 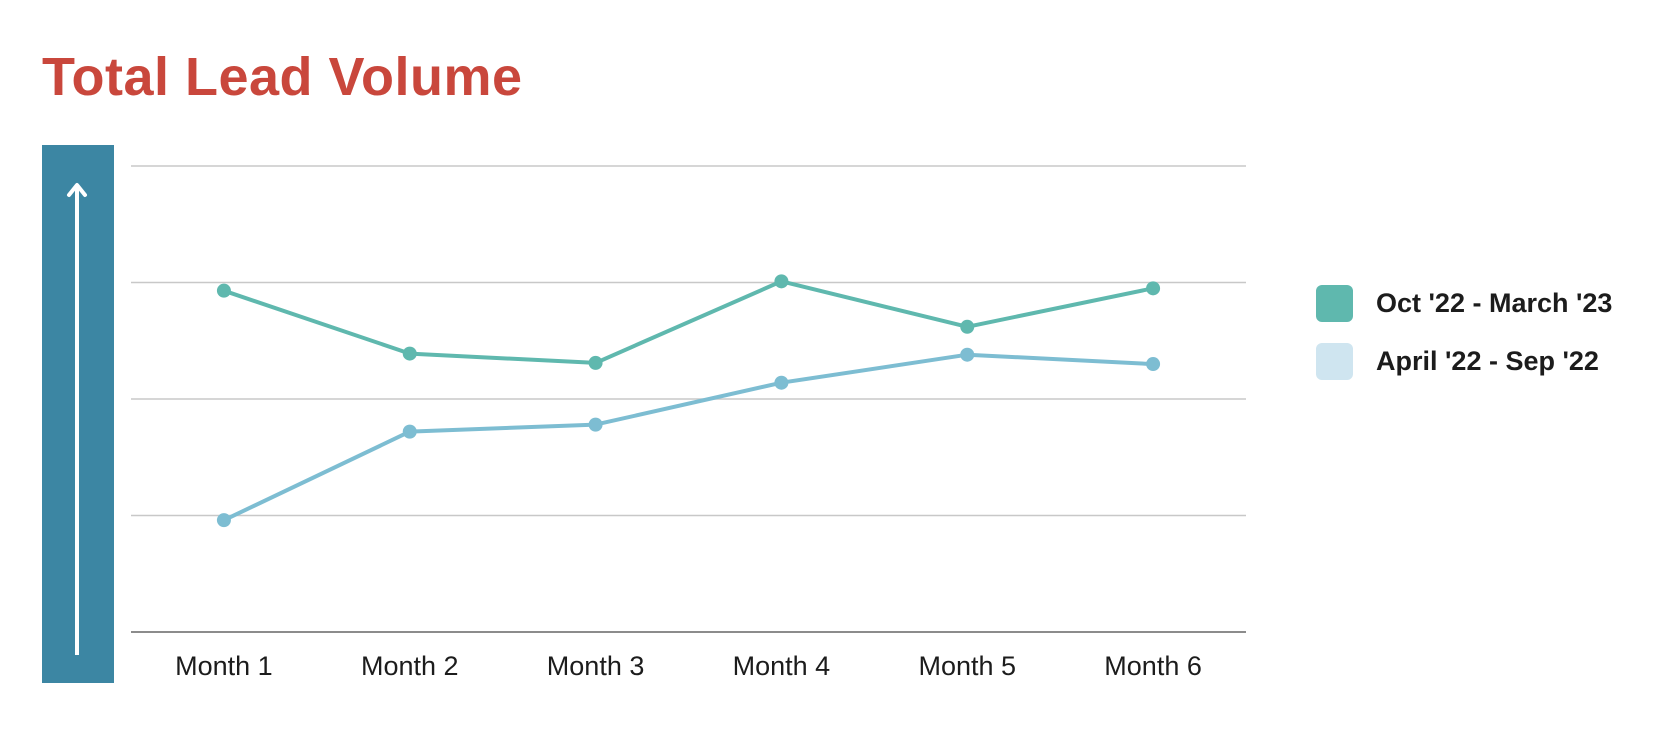 I want to click on up-arrow-icon, so click(x=78, y=414).